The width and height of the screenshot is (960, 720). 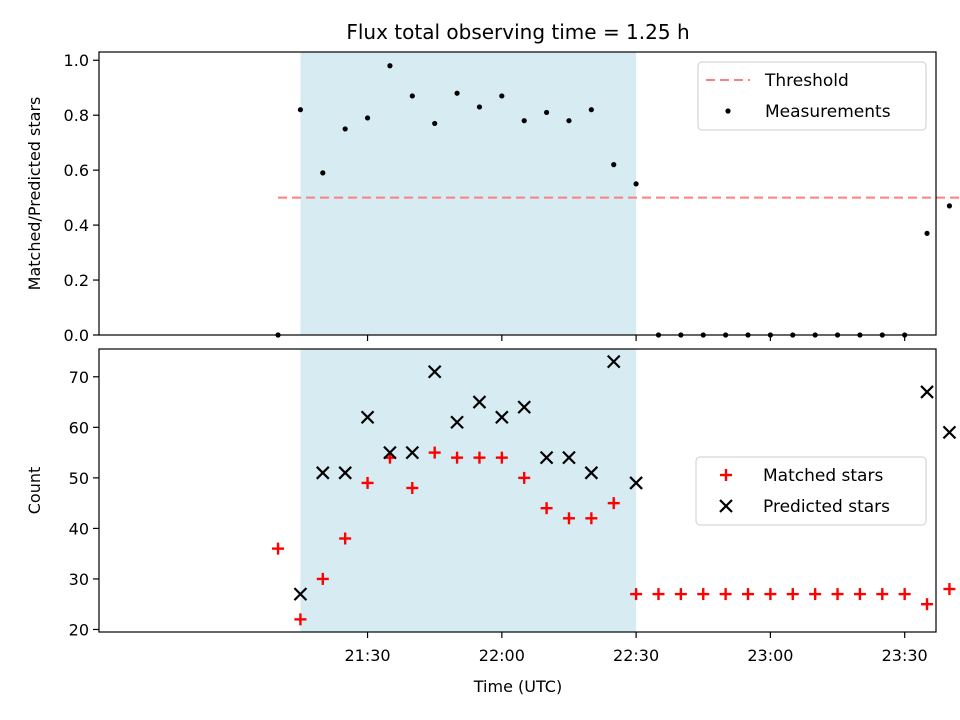 I want to click on y-tick-label: 30, so click(x=79, y=579).